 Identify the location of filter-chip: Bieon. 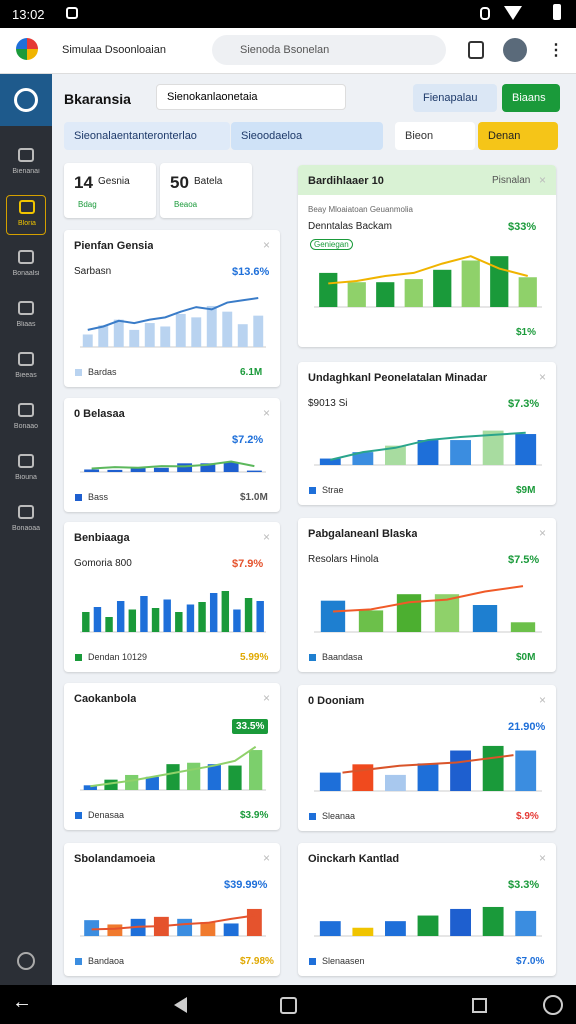
(435, 136).